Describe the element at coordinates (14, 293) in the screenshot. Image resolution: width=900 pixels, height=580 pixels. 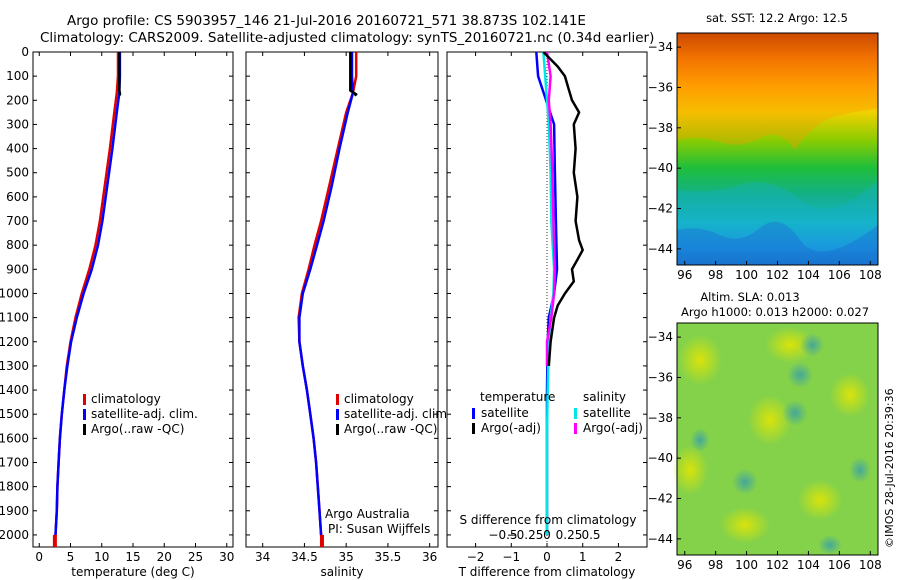
I see `depth-tick-label: 1000` at that location.